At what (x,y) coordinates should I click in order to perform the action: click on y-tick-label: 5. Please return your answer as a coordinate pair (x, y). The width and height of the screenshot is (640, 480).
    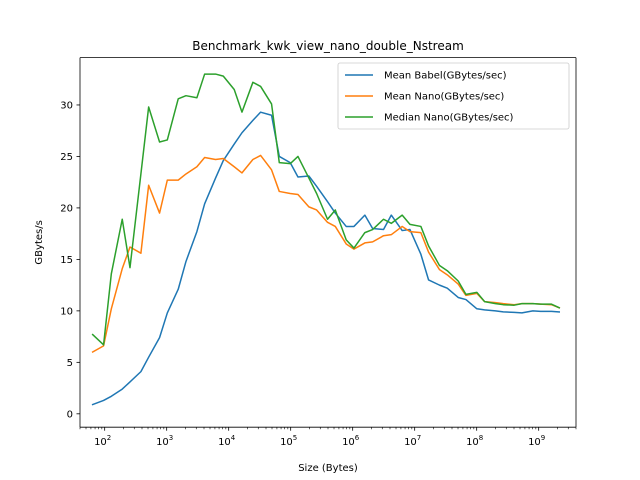
    Looking at the image, I should click on (70, 363).